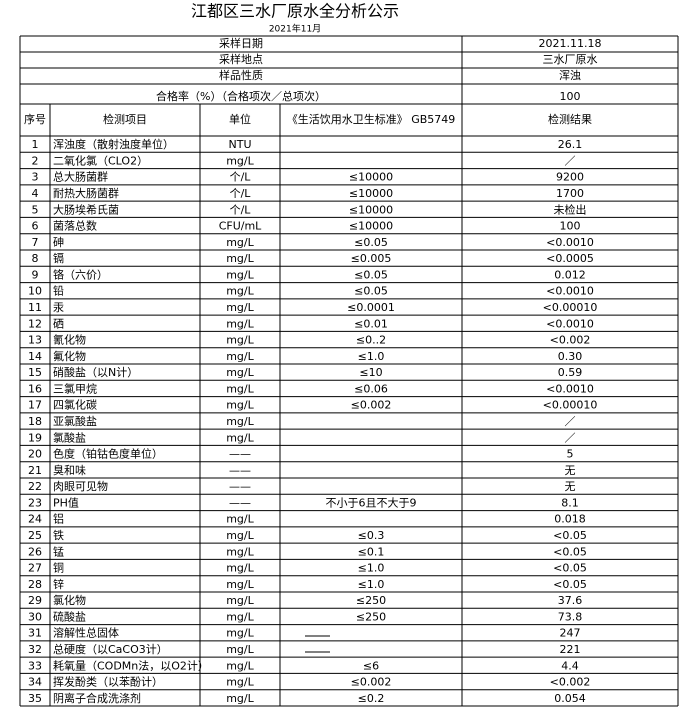 This screenshot has width=700, height=711. Describe the element at coordinates (35, 323) in the screenshot. I see `cell: 12` at that location.